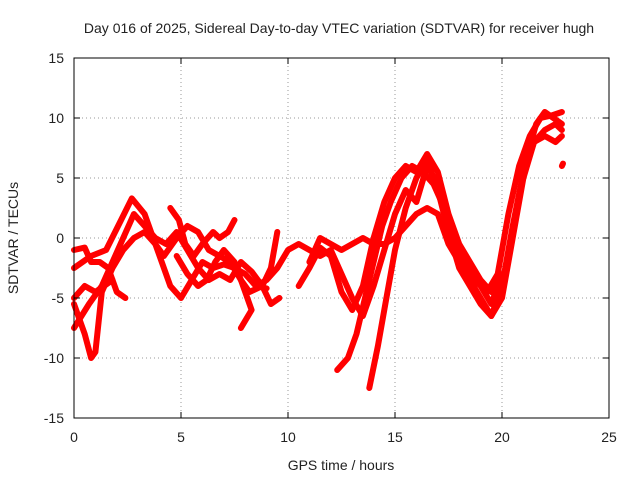 This screenshot has width=640, height=480. What do you see at coordinates (56, 58) in the screenshot?
I see `y-tick-label: 15` at bounding box center [56, 58].